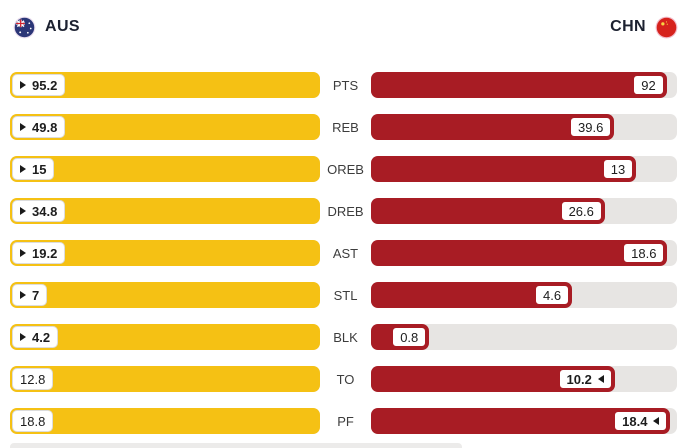 Image resolution: width=694 pixels, height=448 pixels. I want to click on aus-bar-track: 7, so click(165, 295).